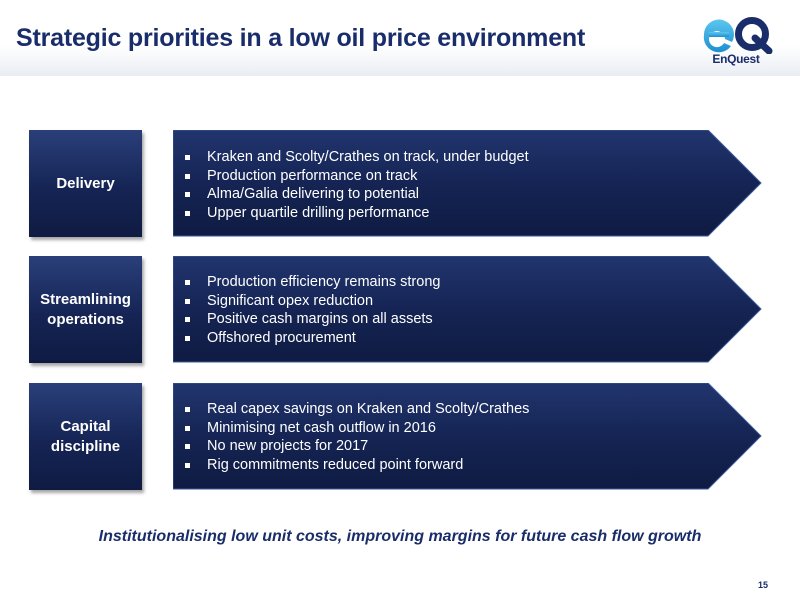 The width and height of the screenshot is (800, 600). Describe the element at coordinates (356, 428) in the screenshot. I see `list-item: Minimising net cash outflow in 2016` at that location.